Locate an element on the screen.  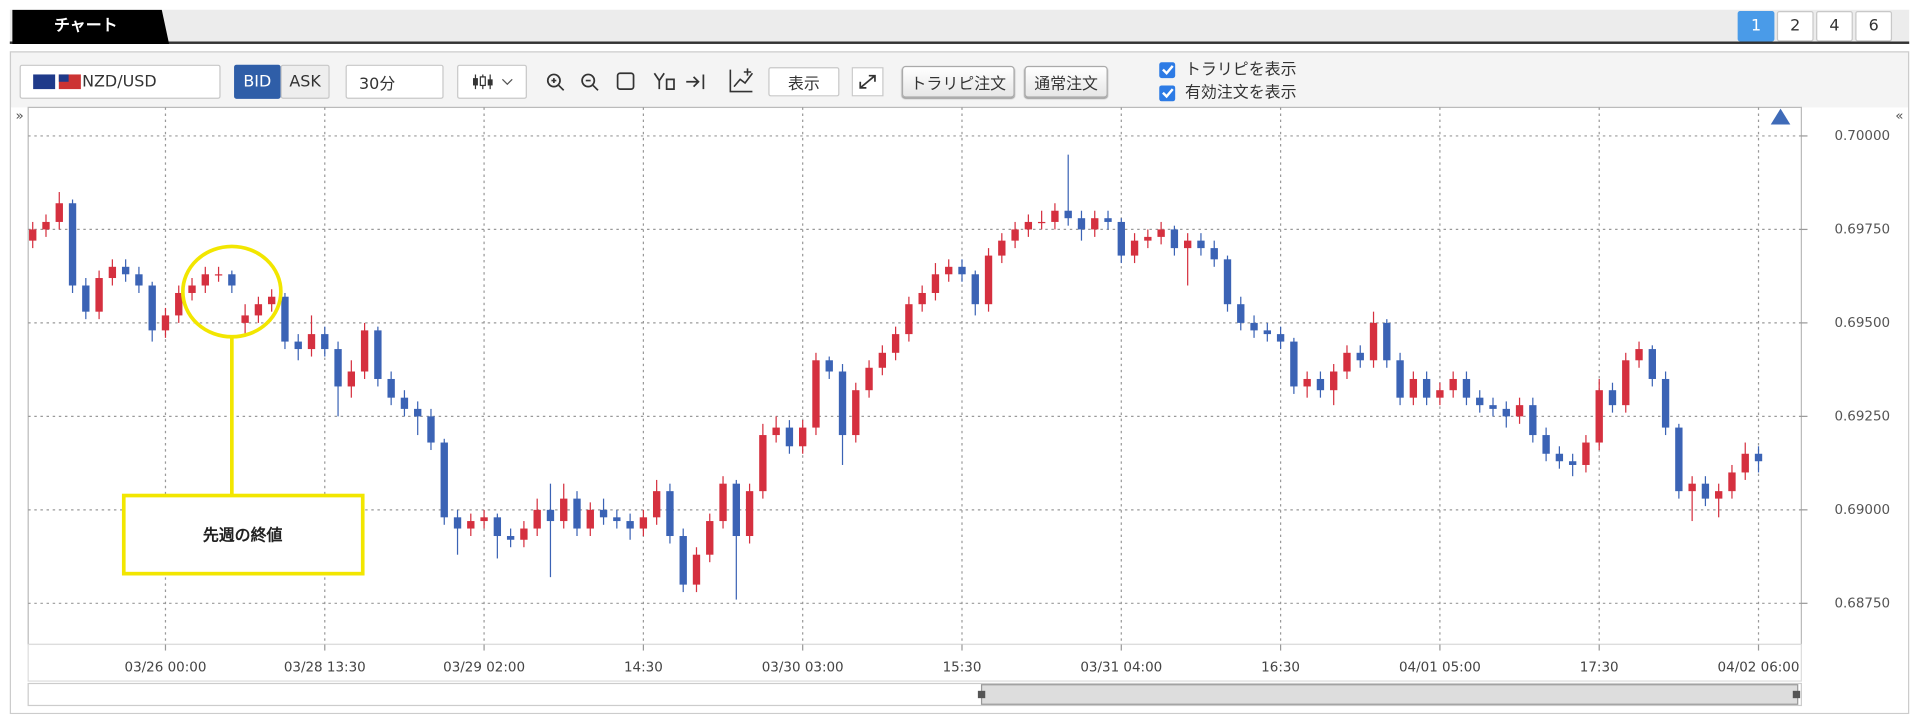
page-button: 6 is located at coordinates (1874, 26).